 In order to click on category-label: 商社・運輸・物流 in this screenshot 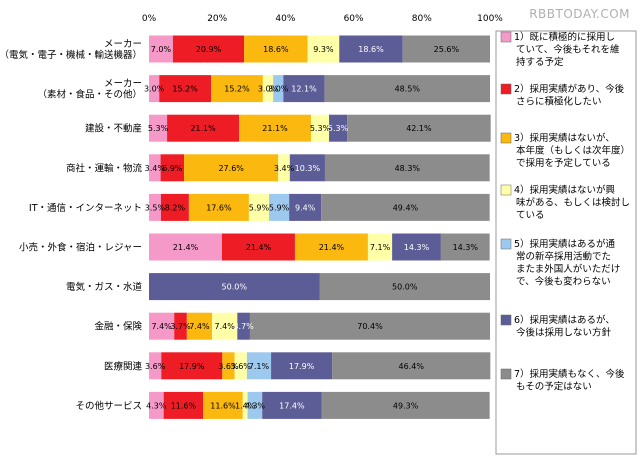, I will do `click(104, 168)`.